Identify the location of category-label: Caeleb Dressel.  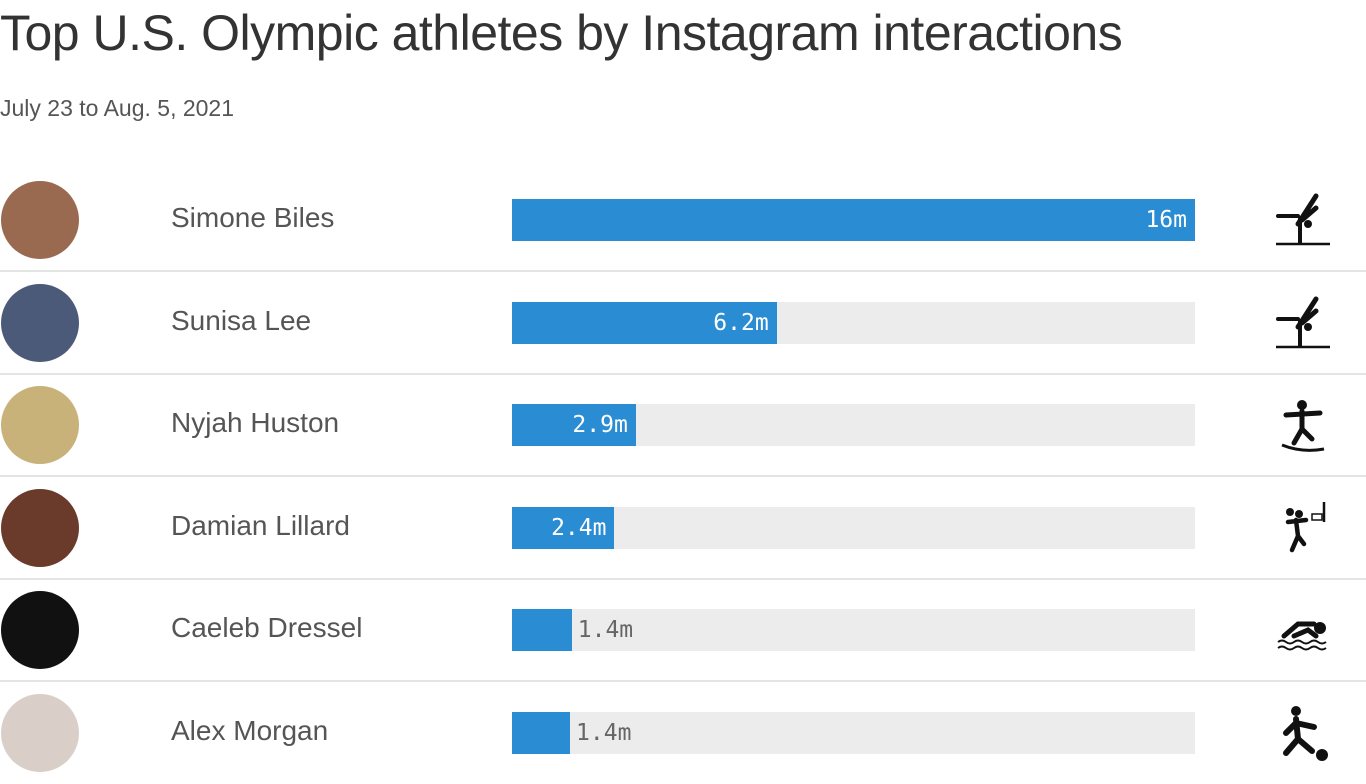
(267, 627).